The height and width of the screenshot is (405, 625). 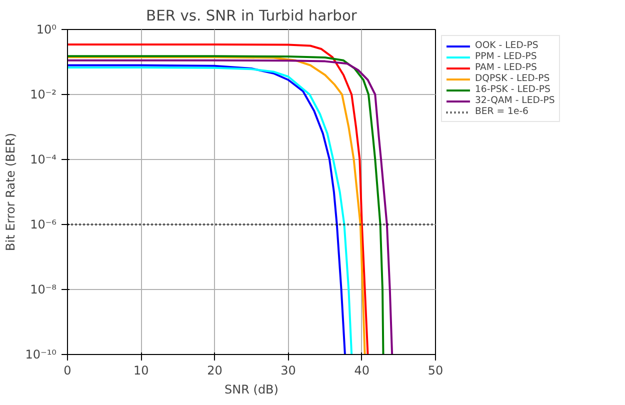 I want to click on legend-label: 32-QAM - LED-PS, so click(x=515, y=100).